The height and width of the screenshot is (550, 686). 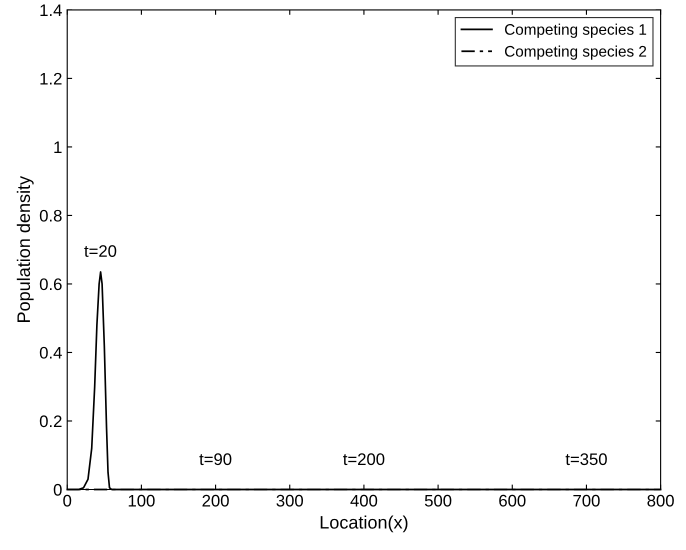 What do you see at coordinates (290, 500) in the screenshot?
I see `x-tick-label: 300` at bounding box center [290, 500].